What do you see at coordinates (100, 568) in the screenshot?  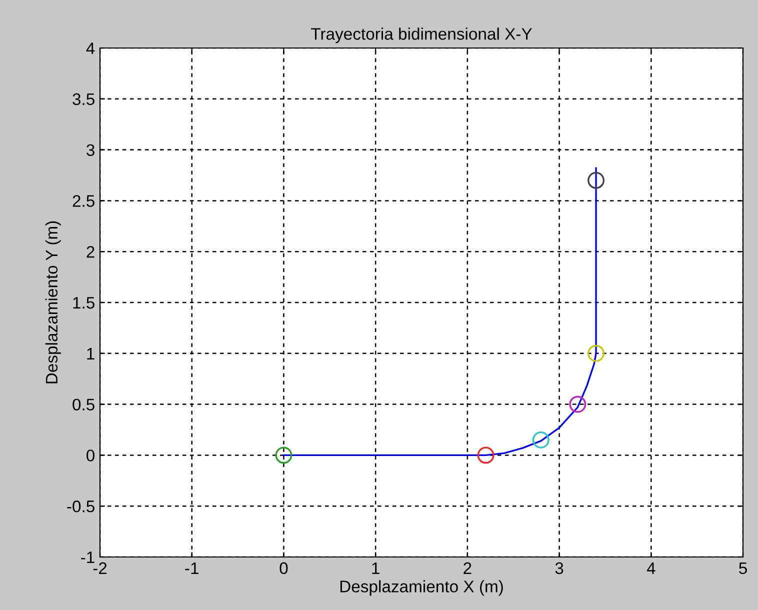 I see `x-tick-label: -2` at bounding box center [100, 568].